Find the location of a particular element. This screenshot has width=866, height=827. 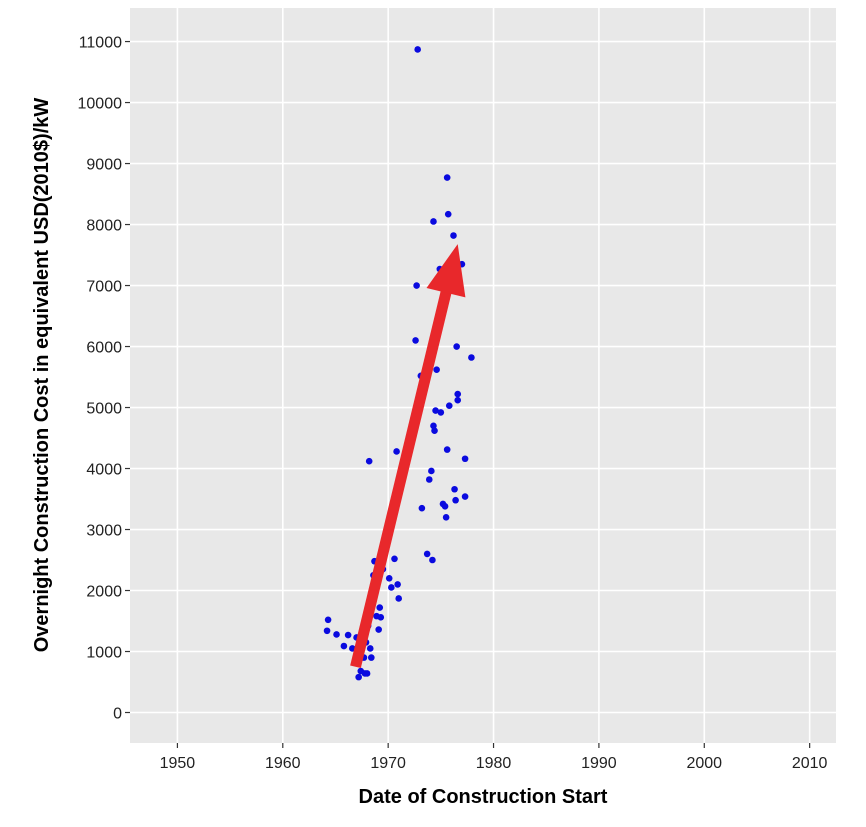

y-tick-label: 8000 is located at coordinates (104, 226).